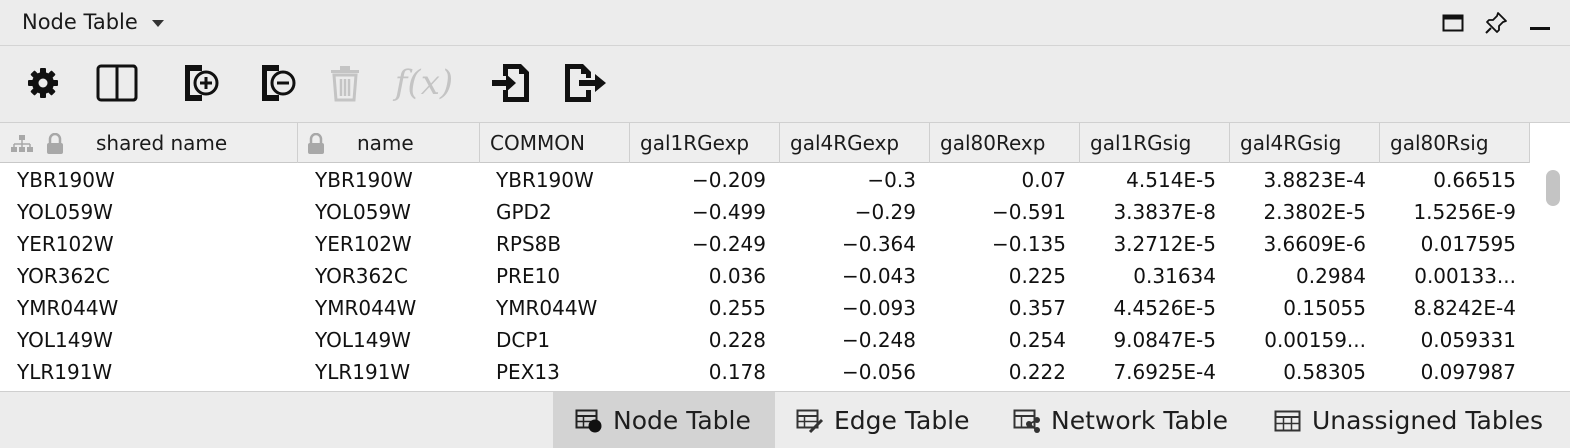 The image size is (1570, 448). I want to click on remove-column-button, so click(277, 83).